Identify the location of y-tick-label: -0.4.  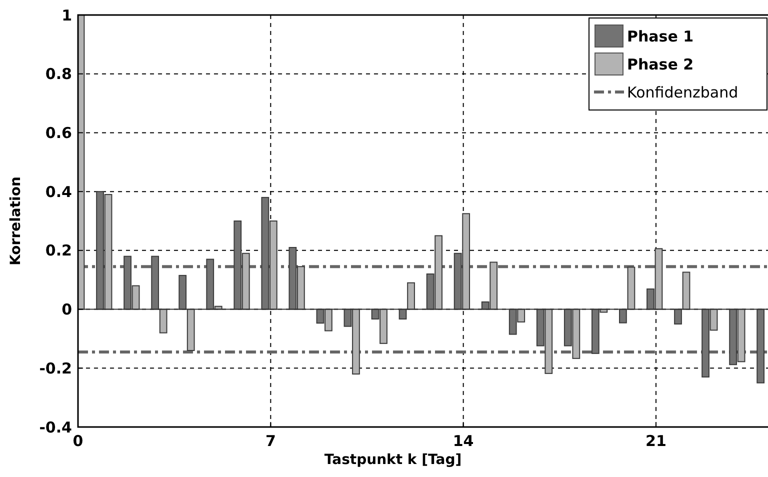
(55, 427).